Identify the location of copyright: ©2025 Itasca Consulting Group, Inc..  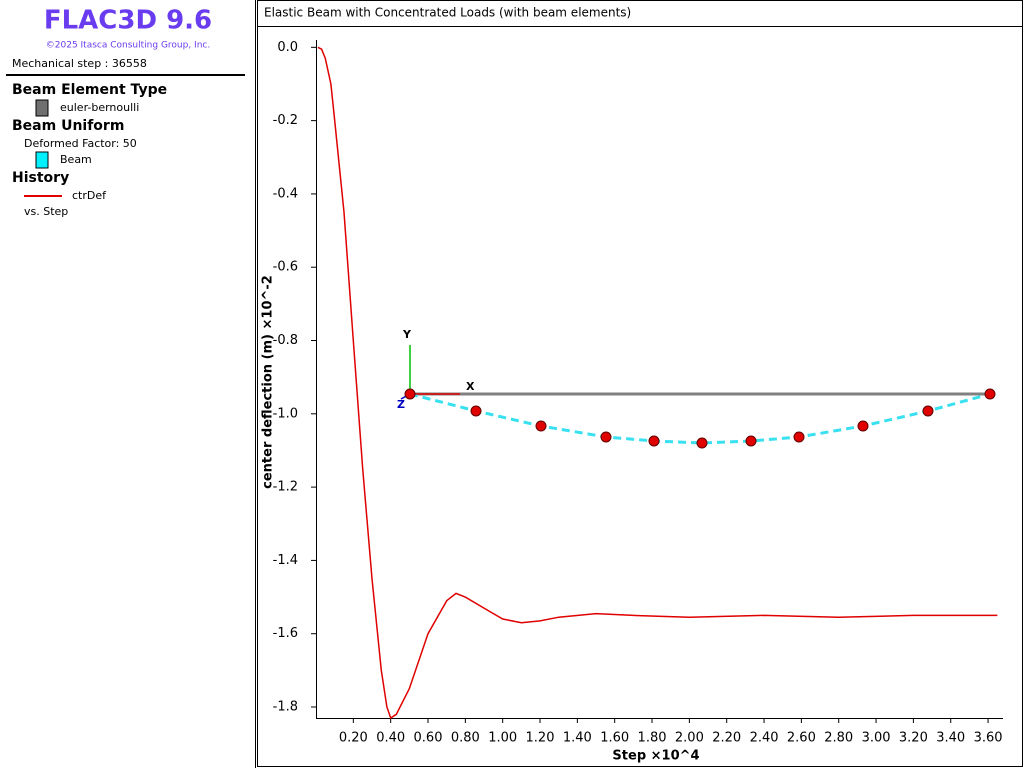
(128, 46).